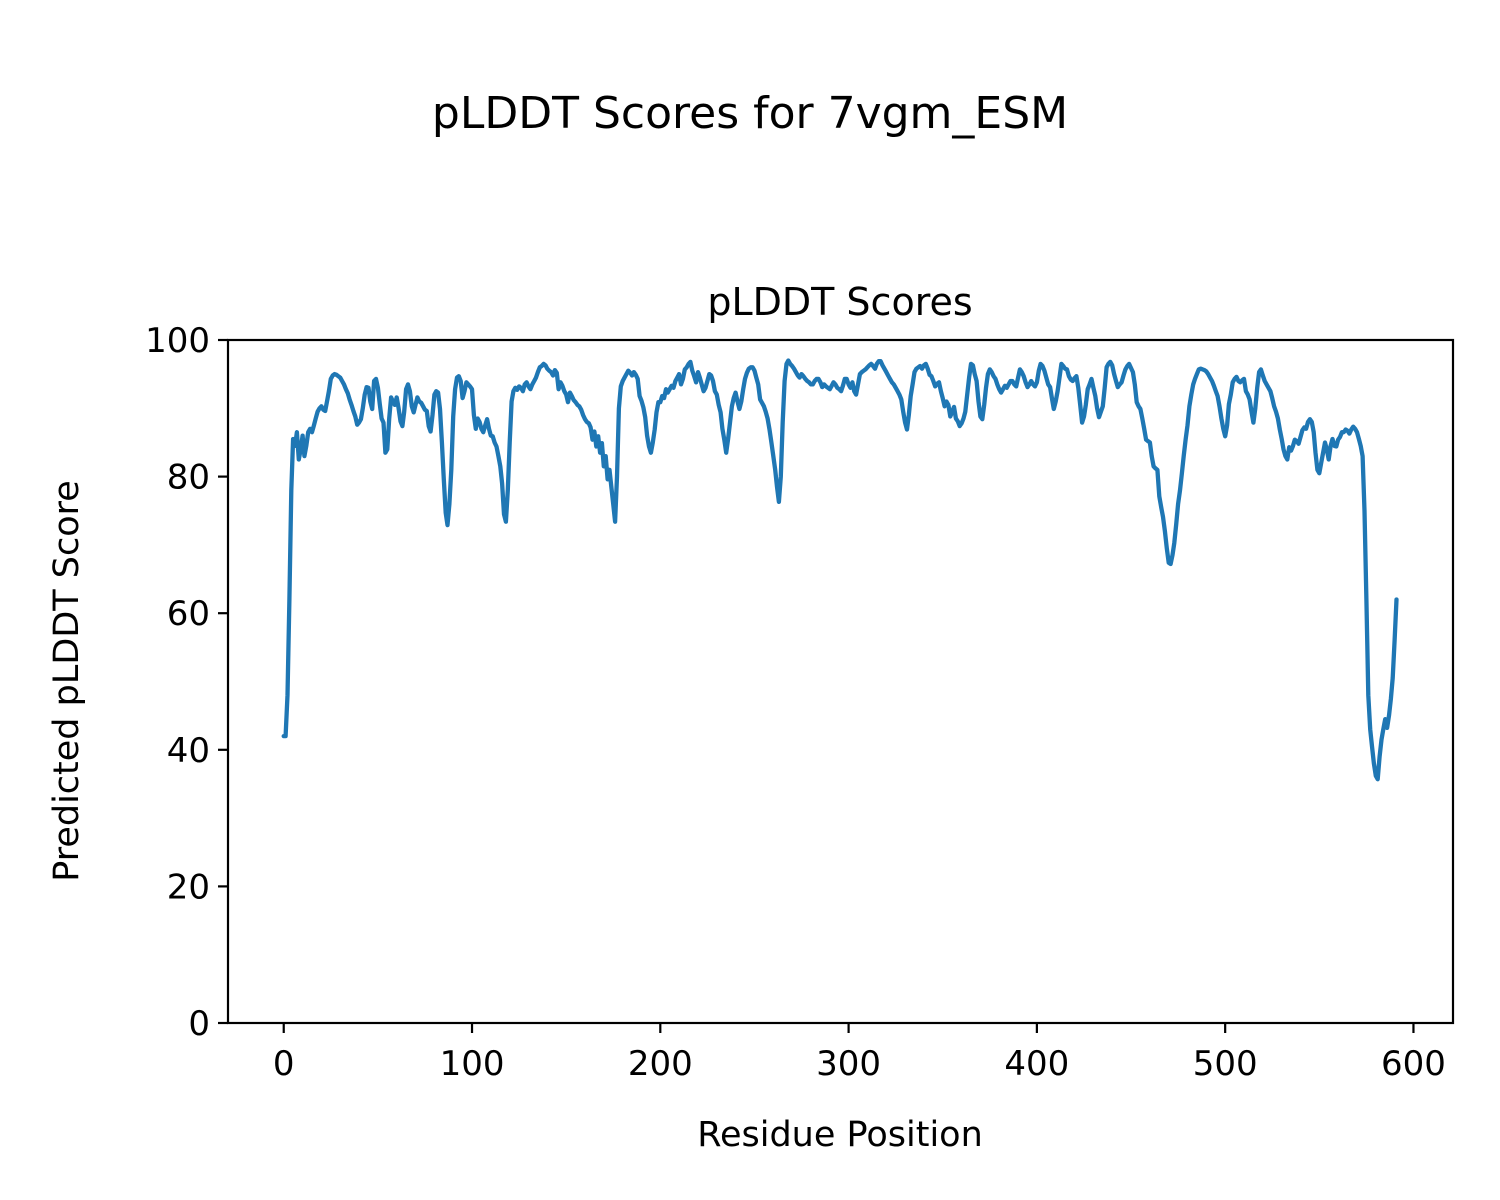 The image size is (1500, 1200). I want to click on x-axis-ticks, so click(848, 1028).